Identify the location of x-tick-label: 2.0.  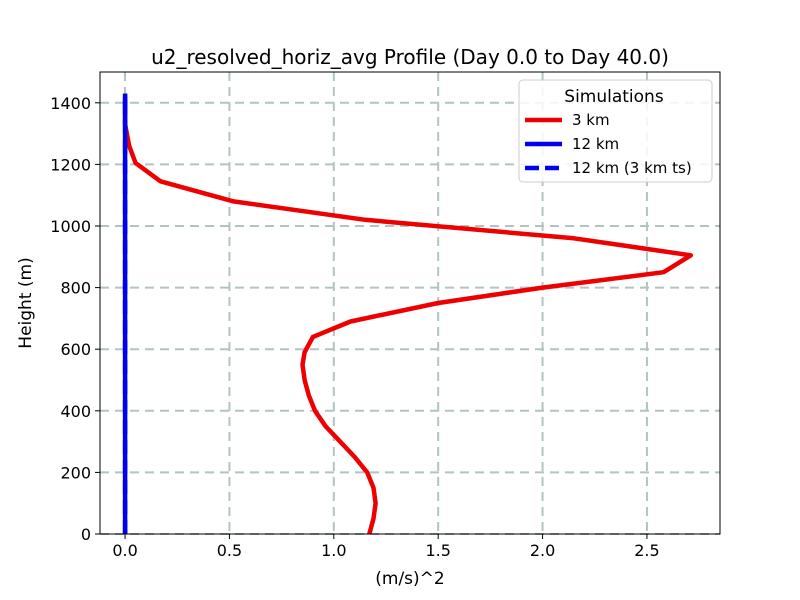
(542, 550).